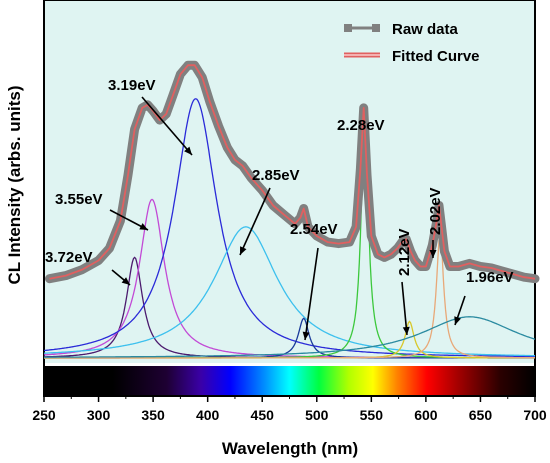  Describe the element at coordinates (317, 415) in the screenshot. I see `x-tick-label: 500` at that location.